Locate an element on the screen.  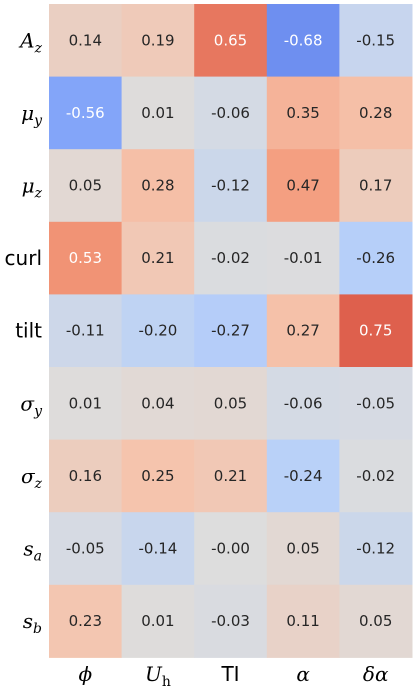
cell-value-label: 0.16 is located at coordinates (85, 476).